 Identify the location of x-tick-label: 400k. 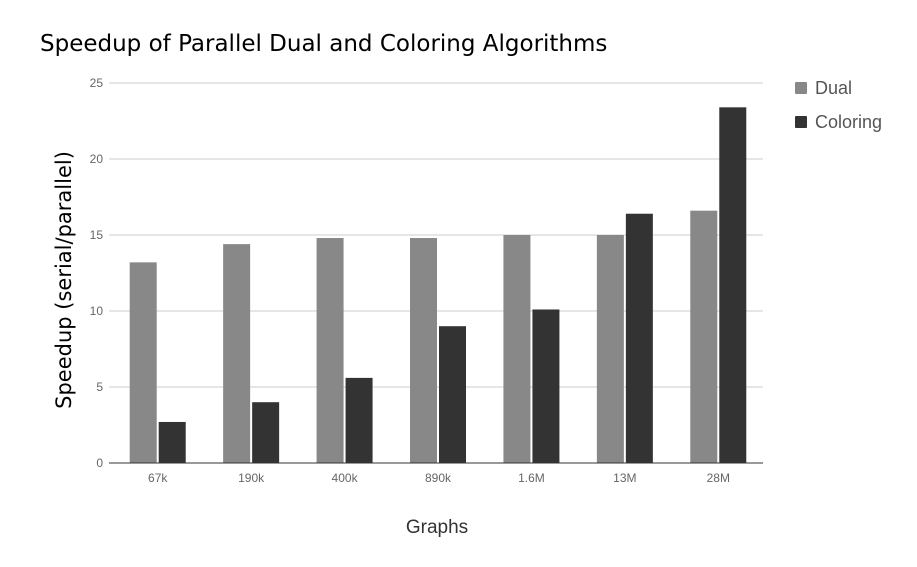
(345, 478).